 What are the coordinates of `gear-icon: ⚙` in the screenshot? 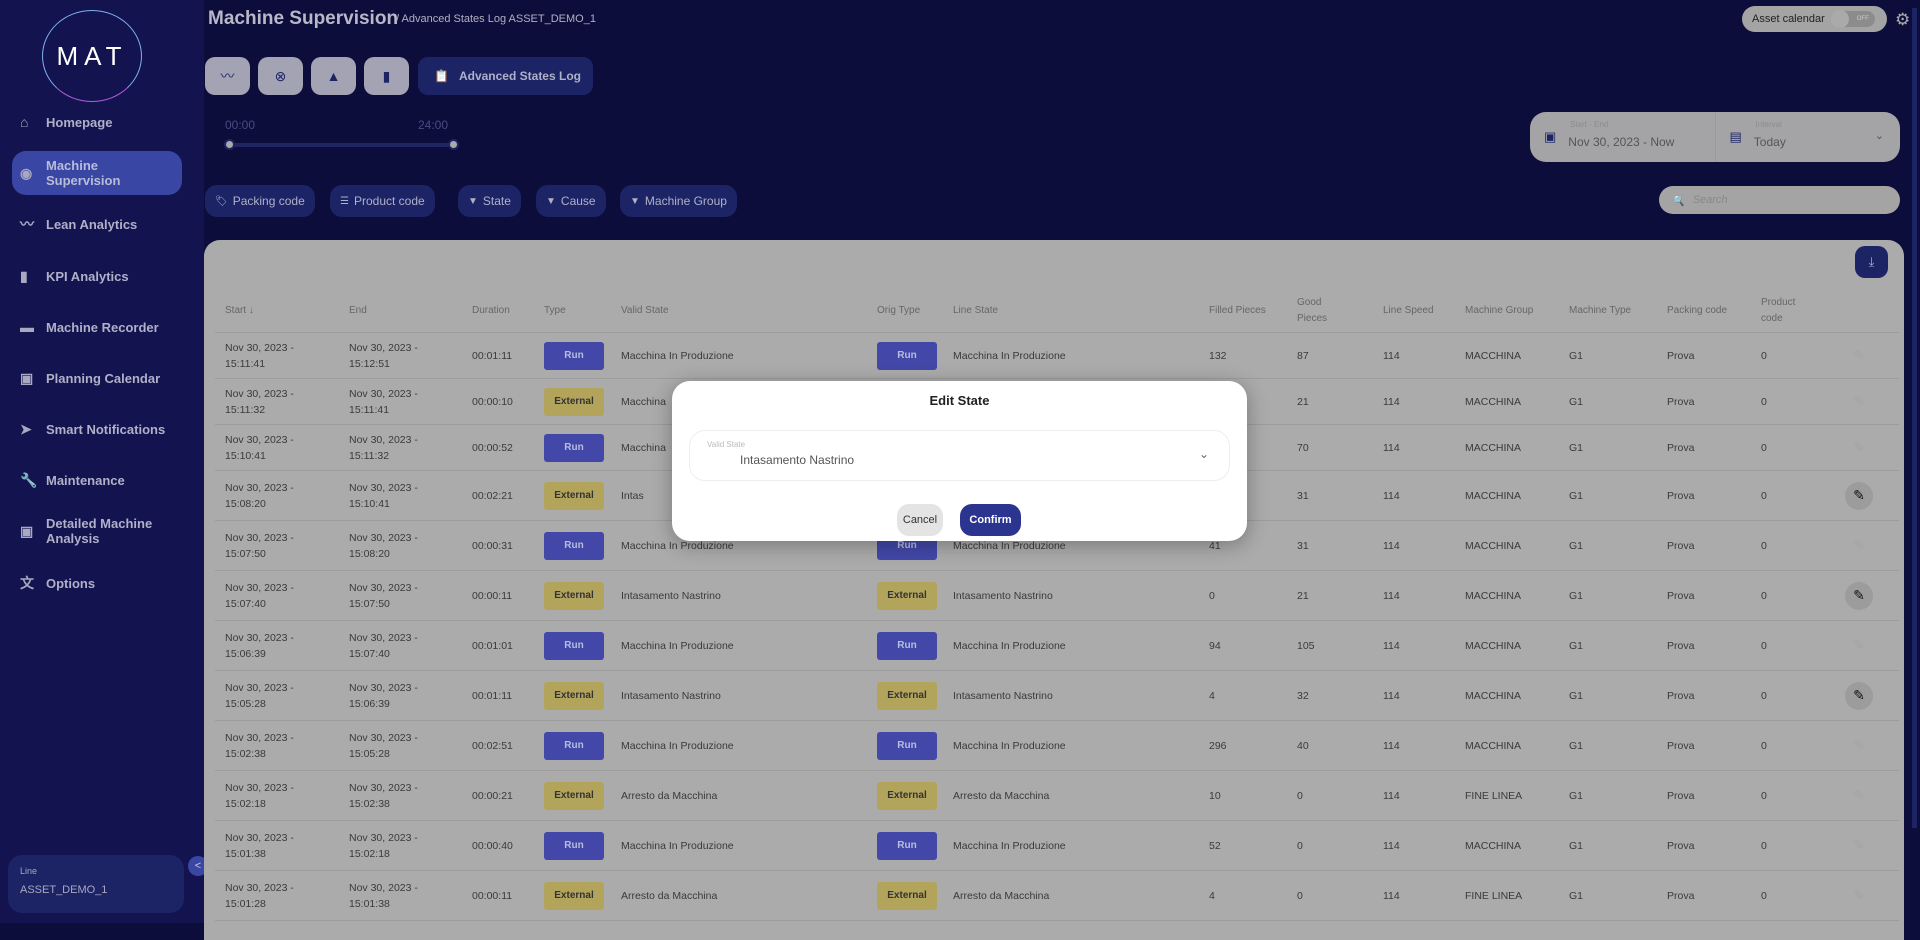 It's located at (1903, 19).